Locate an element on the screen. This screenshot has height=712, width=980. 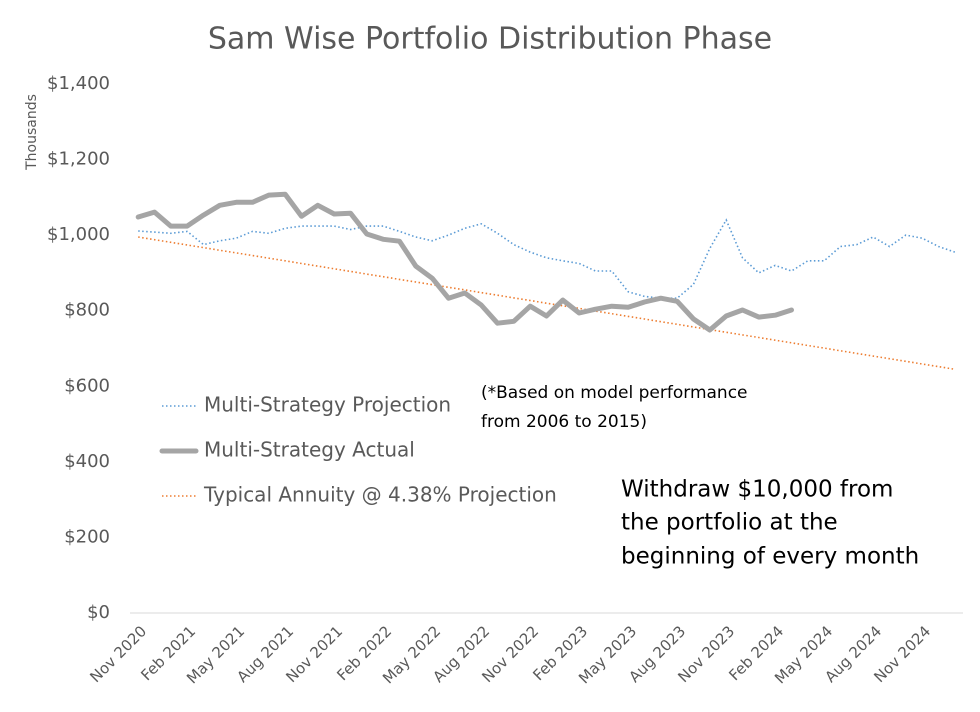
y-tick-label: $0 is located at coordinates (98, 612).